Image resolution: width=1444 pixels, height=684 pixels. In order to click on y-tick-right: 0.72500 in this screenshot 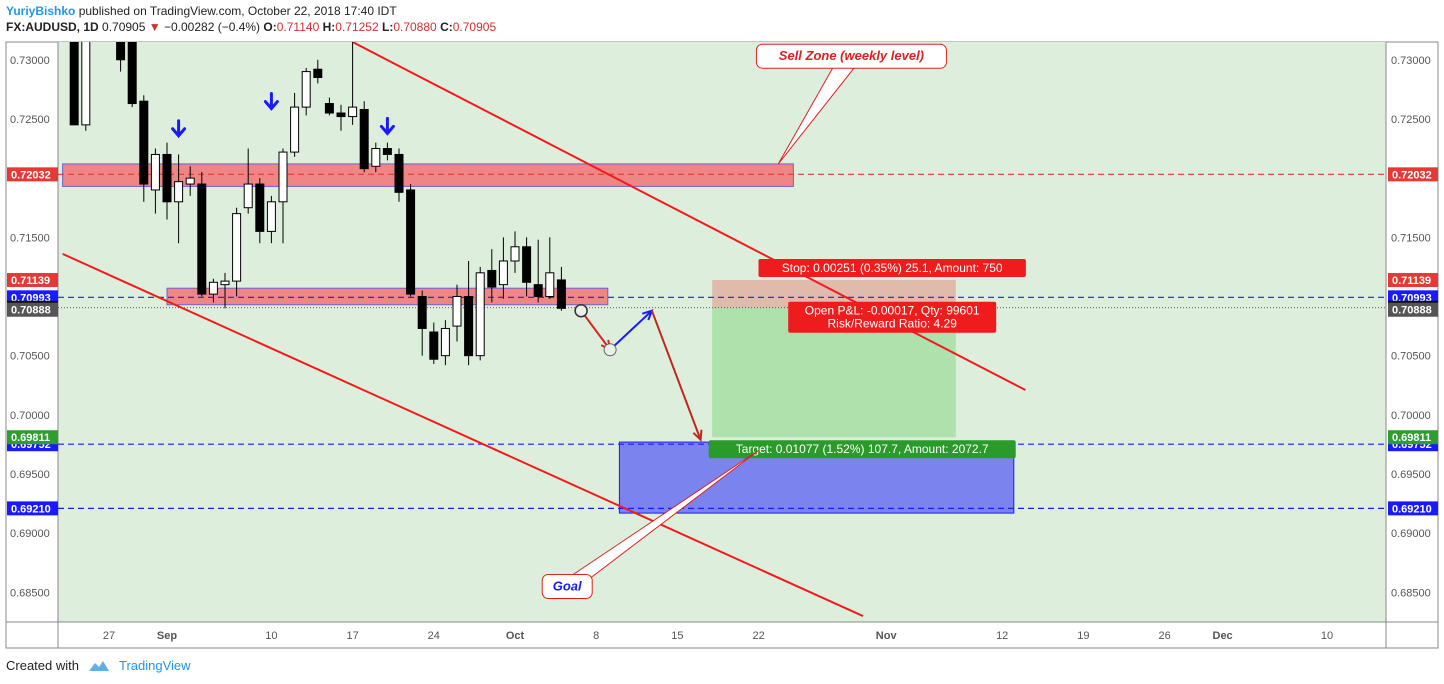, I will do `click(1411, 120)`.